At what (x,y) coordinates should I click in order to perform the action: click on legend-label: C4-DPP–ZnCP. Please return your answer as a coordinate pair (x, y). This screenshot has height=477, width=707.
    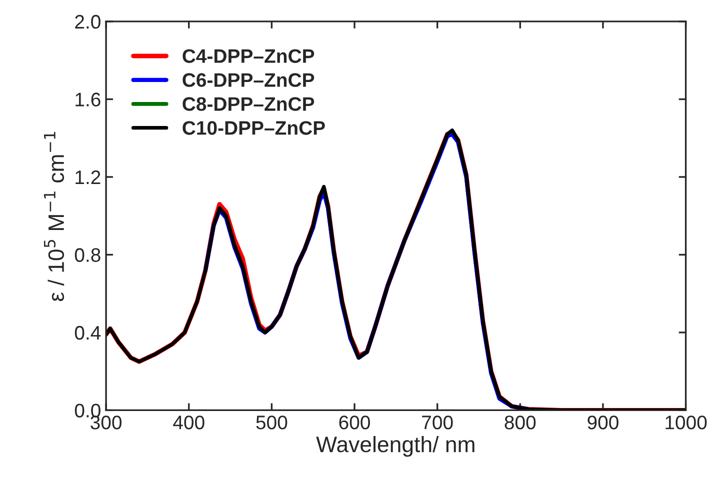
    Looking at the image, I should click on (248, 56).